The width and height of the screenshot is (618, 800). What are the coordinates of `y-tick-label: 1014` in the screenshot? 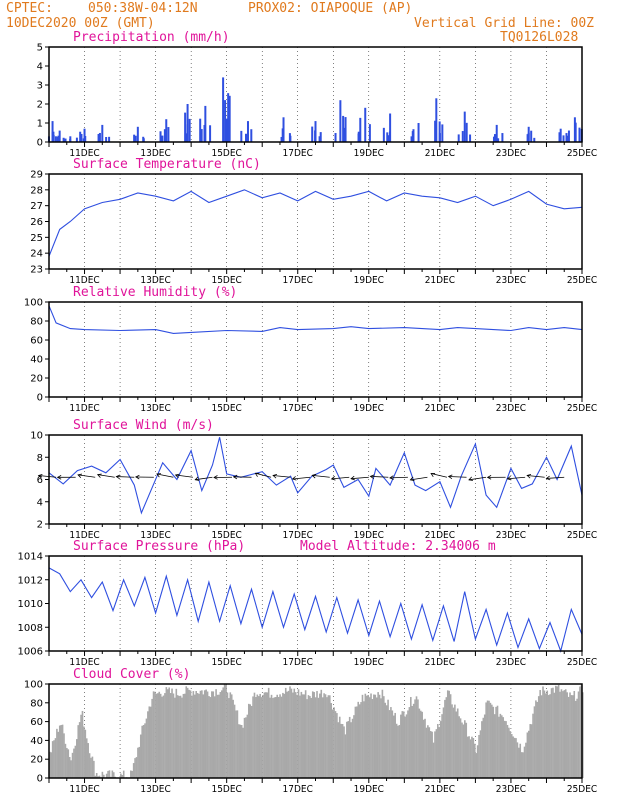 It's located at (30, 557).